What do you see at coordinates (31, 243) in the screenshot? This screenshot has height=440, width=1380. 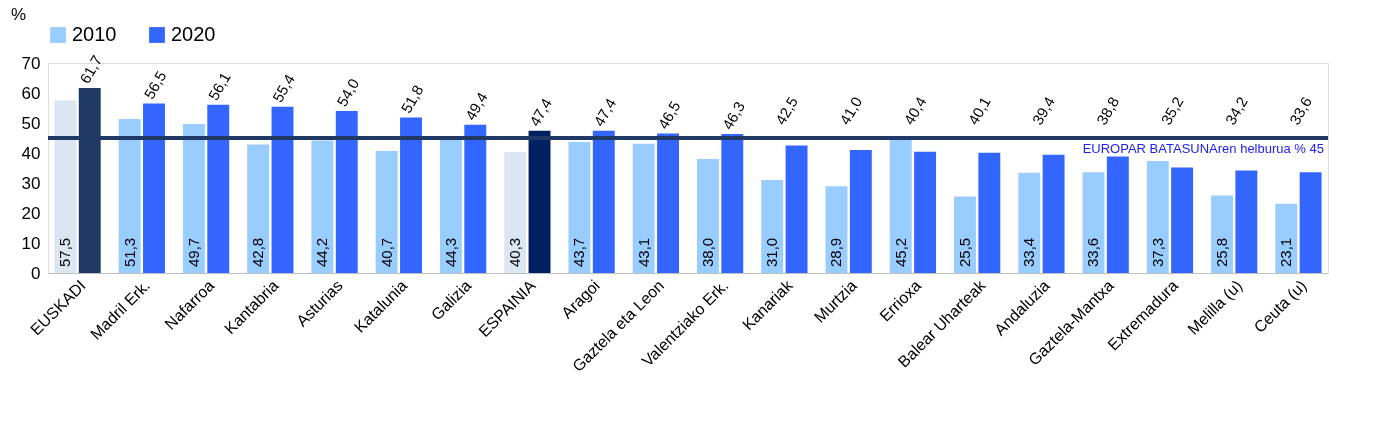 I see `y-tick-label: 10` at bounding box center [31, 243].